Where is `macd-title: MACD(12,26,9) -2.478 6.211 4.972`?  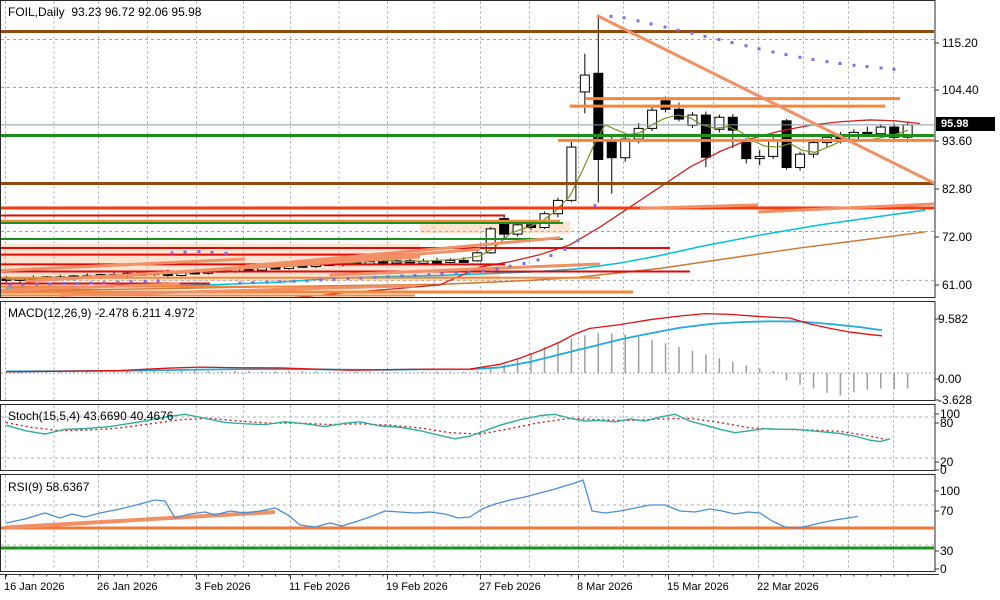
macd-title: MACD(12,26,9) -2.478 6.211 4.972 is located at coordinates (101, 313).